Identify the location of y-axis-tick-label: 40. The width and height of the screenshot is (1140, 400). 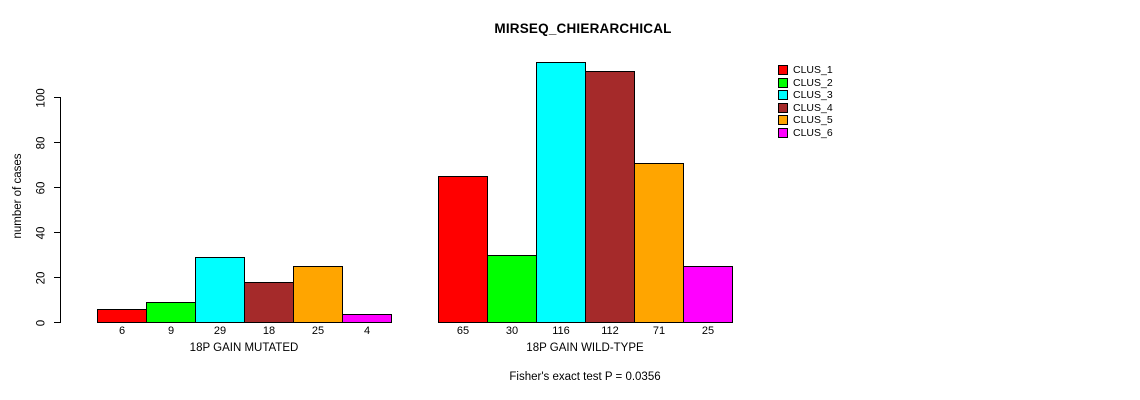
(41, 232).